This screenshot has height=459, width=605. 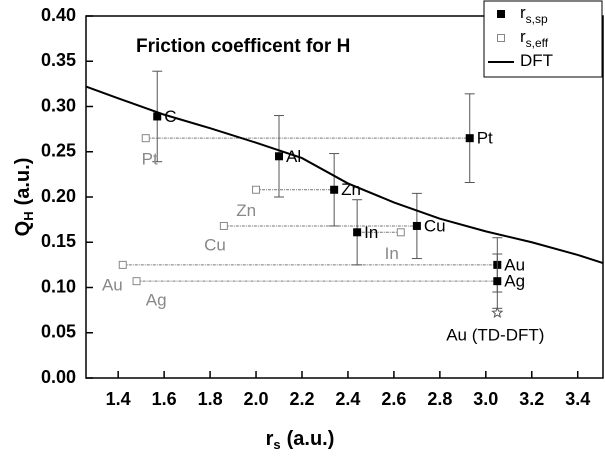 What do you see at coordinates (537, 43) in the screenshot?
I see `legend-sub: s,eff` at bounding box center [537, 43].